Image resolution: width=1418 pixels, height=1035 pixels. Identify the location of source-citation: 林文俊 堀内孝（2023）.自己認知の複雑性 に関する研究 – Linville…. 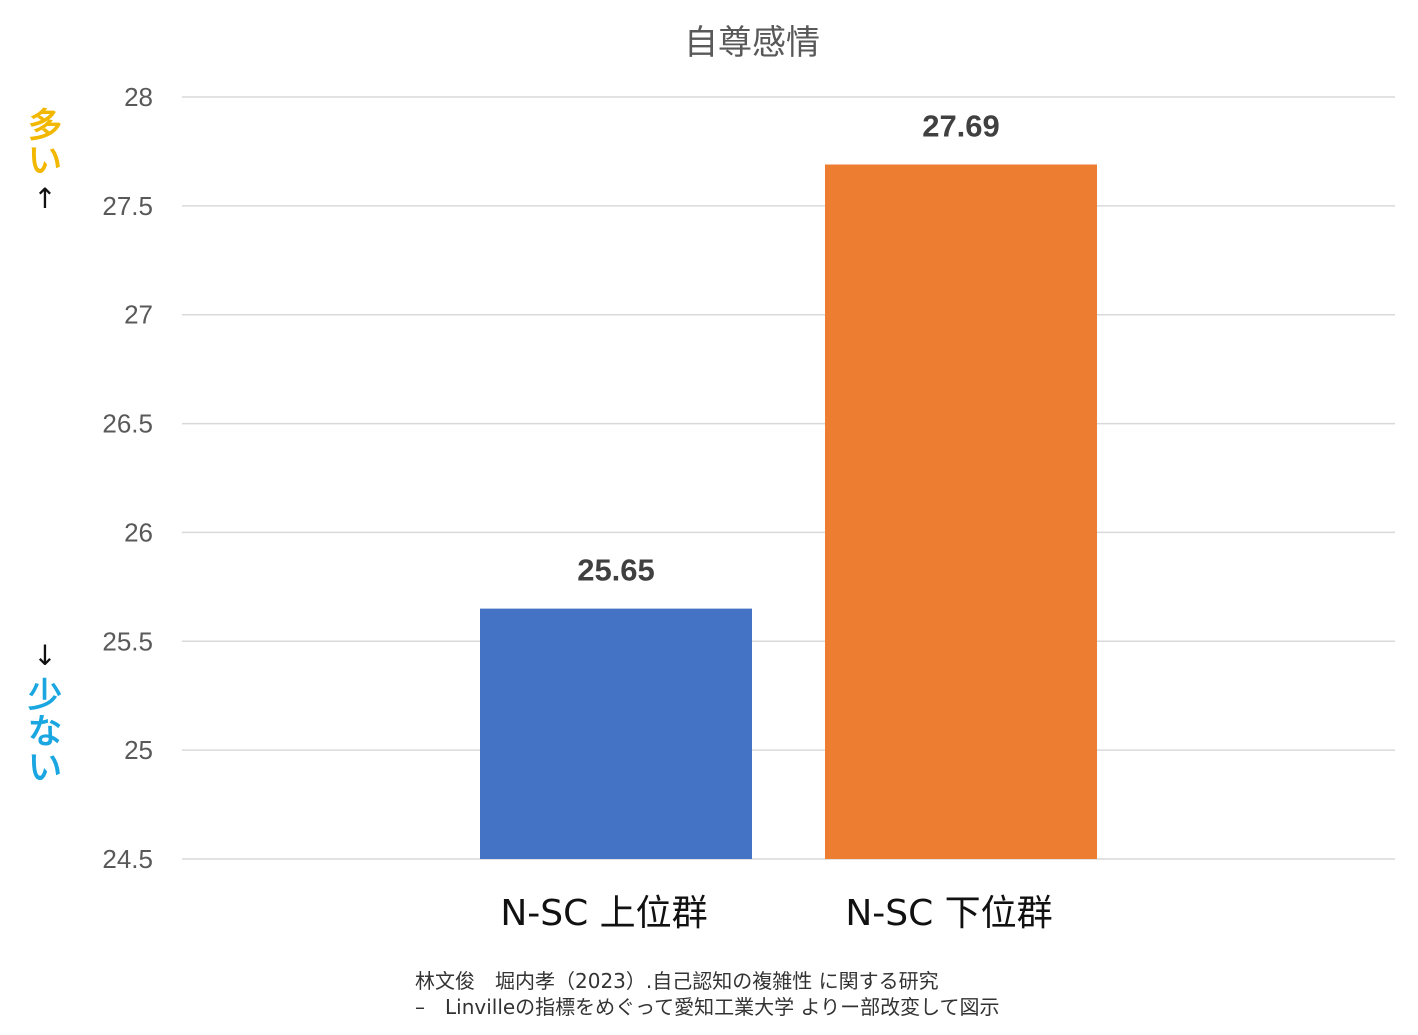
(707, 994).